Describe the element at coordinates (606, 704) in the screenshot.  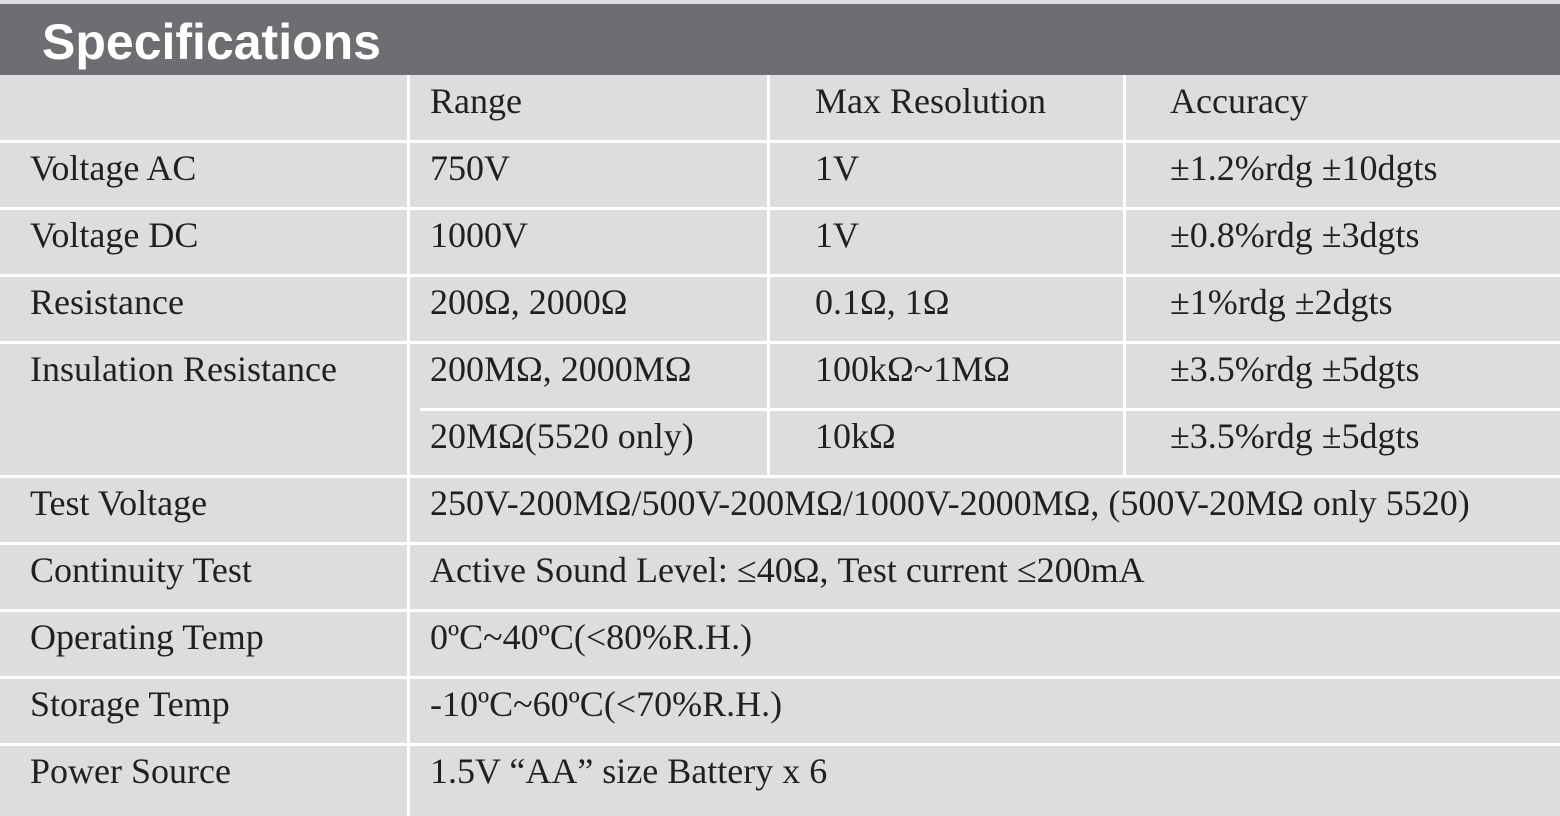
I see `cell-wide: -10ºC~60ºC(<70%R.H.)` at that location.